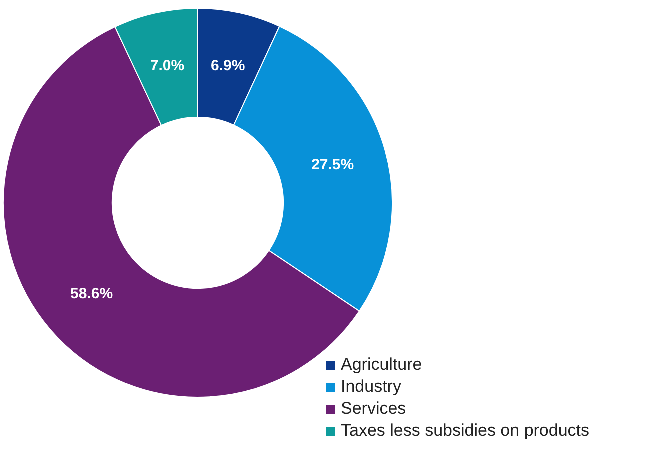 The width and height of the screenshot is (656, 450). I want to click on legend-label: Agriculture, so click(381, 365).